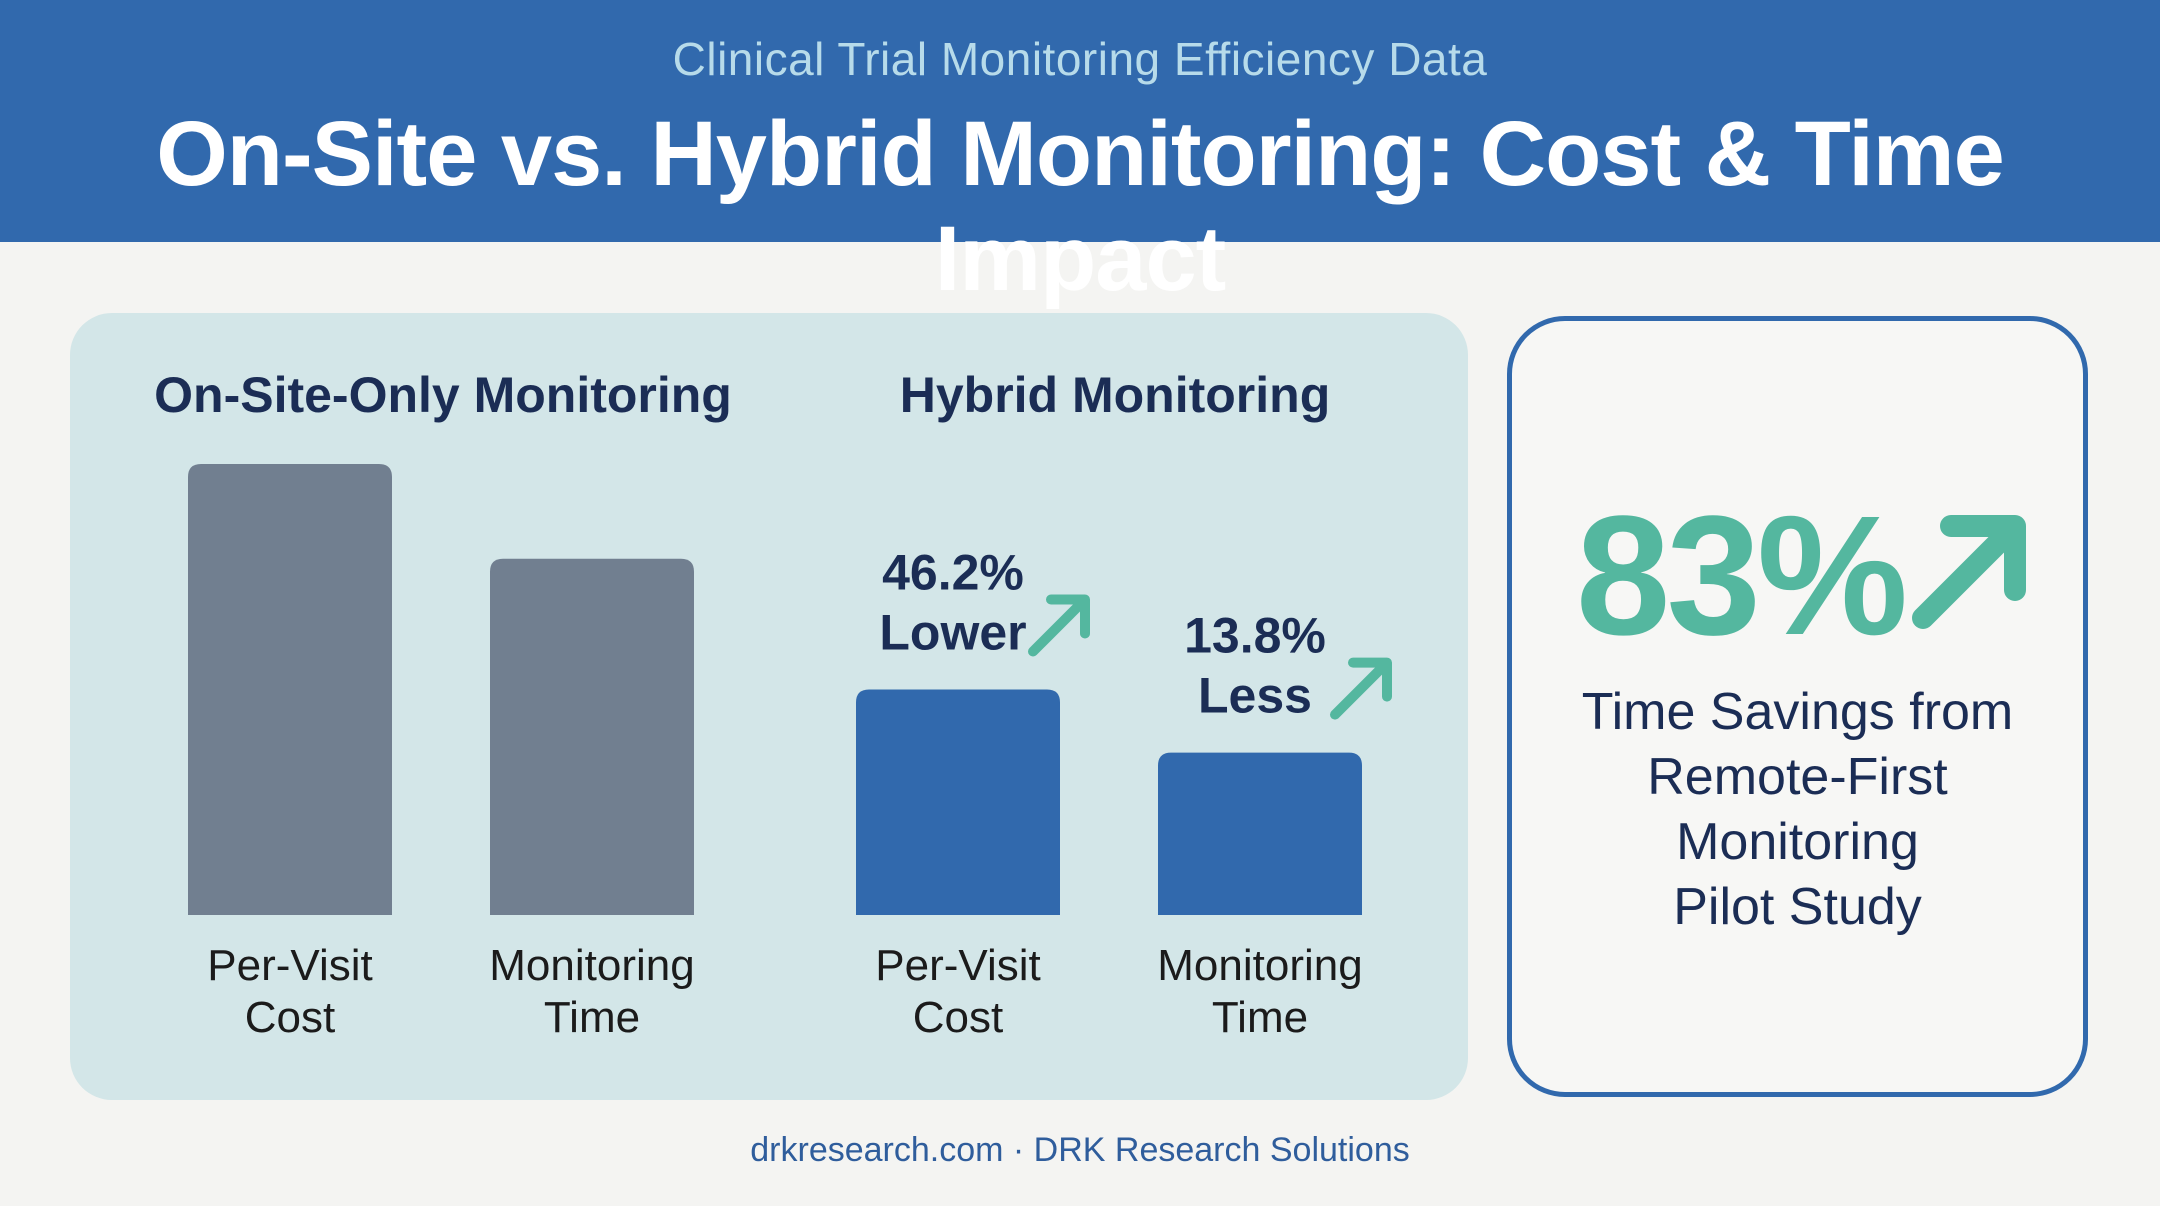  I want to click on footer-credit: drkresearch.com · DRK Research Solutions, so click(1080, 1150).